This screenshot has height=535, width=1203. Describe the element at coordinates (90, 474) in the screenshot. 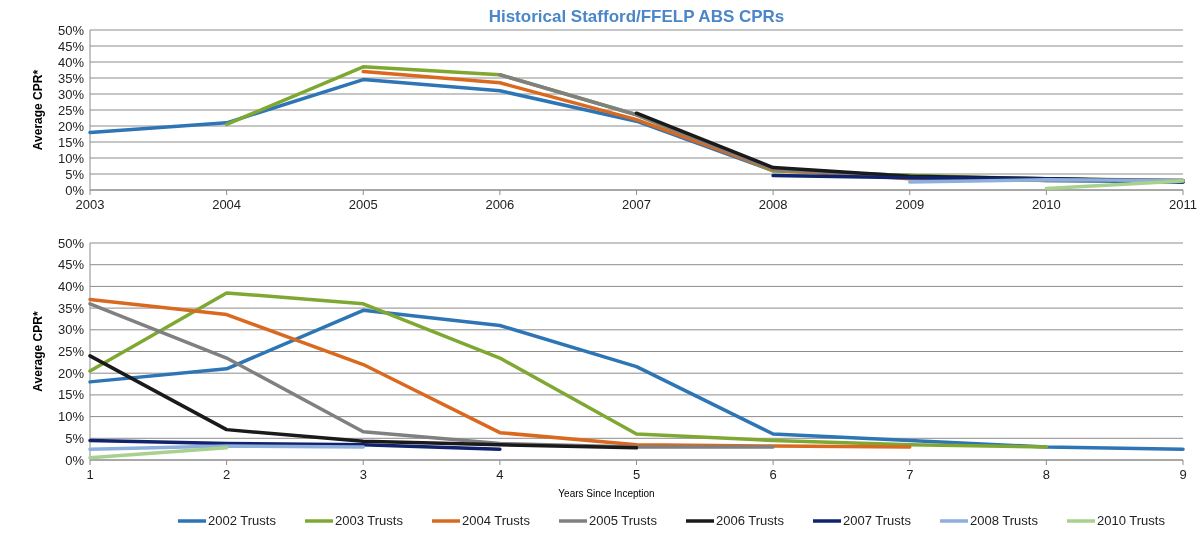

I see `x-tick-label: 1` at that location.